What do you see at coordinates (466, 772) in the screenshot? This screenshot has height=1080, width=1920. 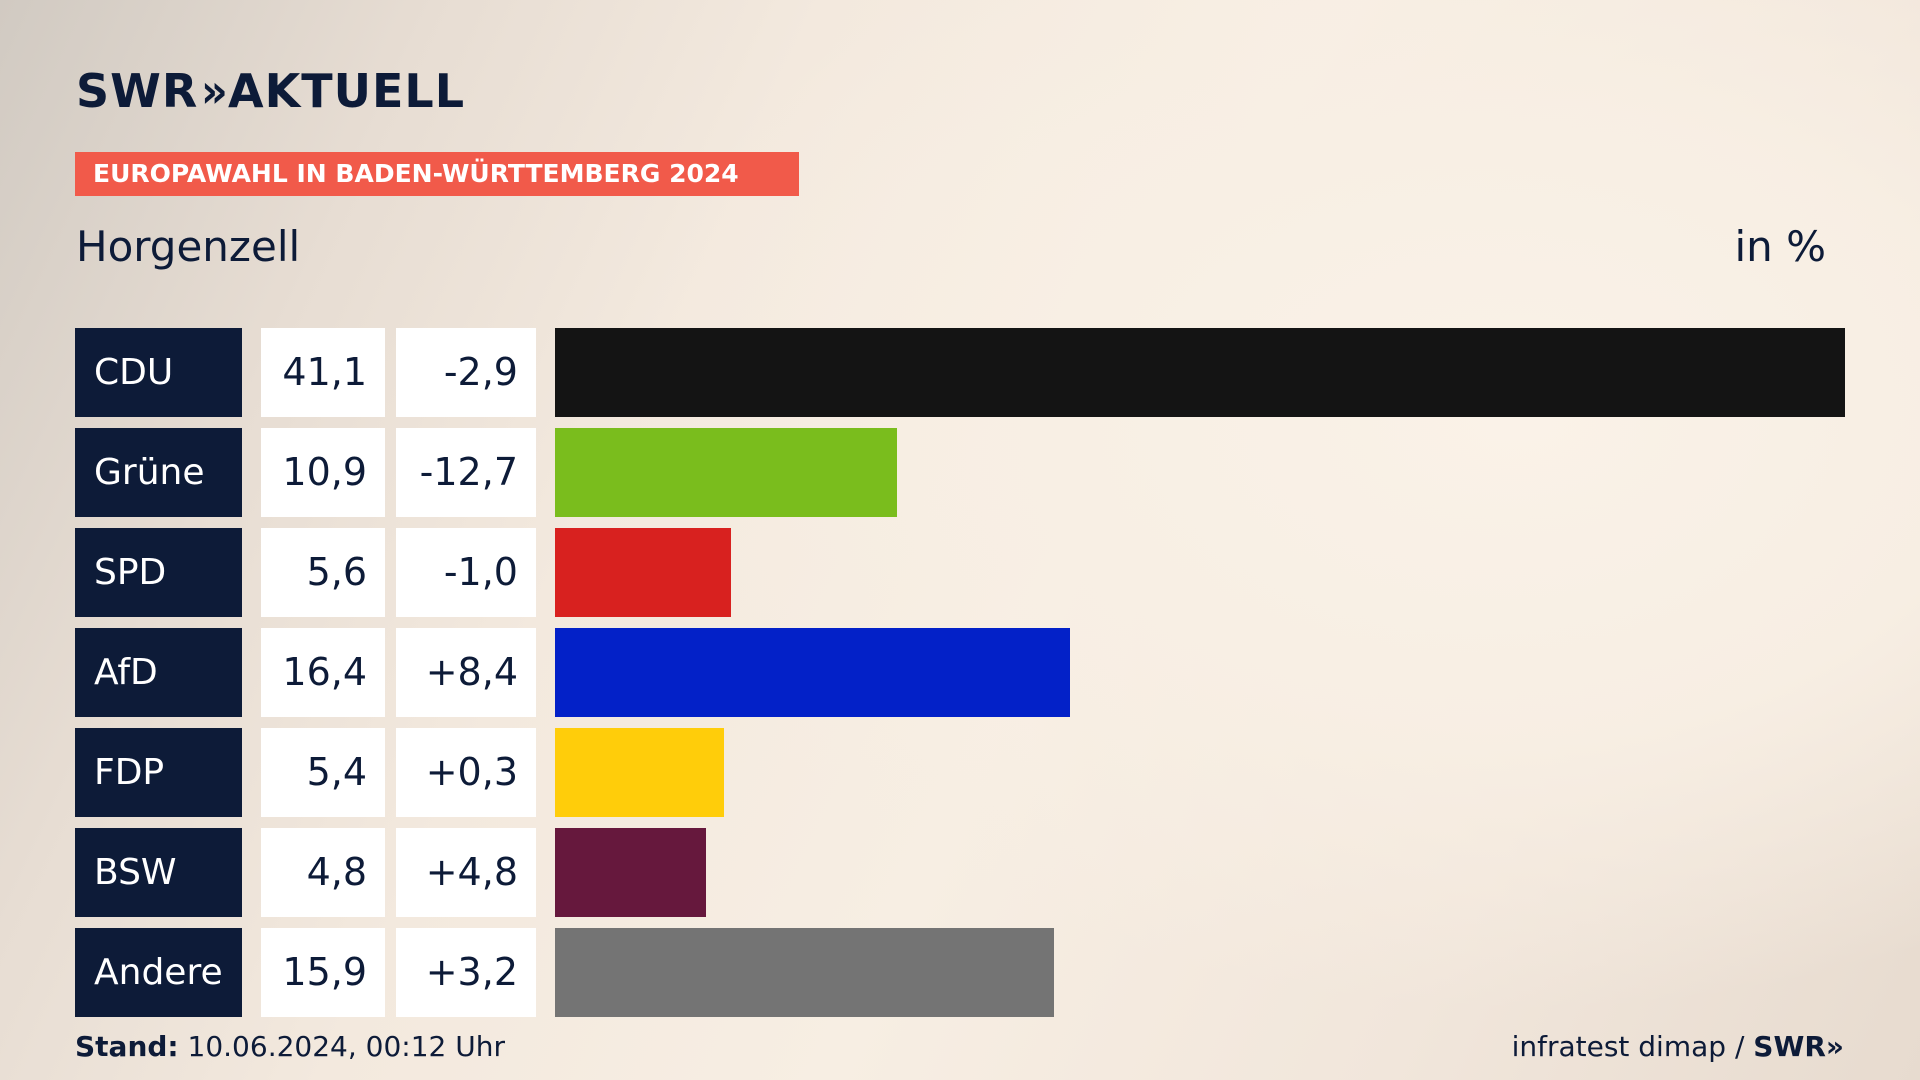 I see `change-value: +0,3` at bounding box center [466, 772].